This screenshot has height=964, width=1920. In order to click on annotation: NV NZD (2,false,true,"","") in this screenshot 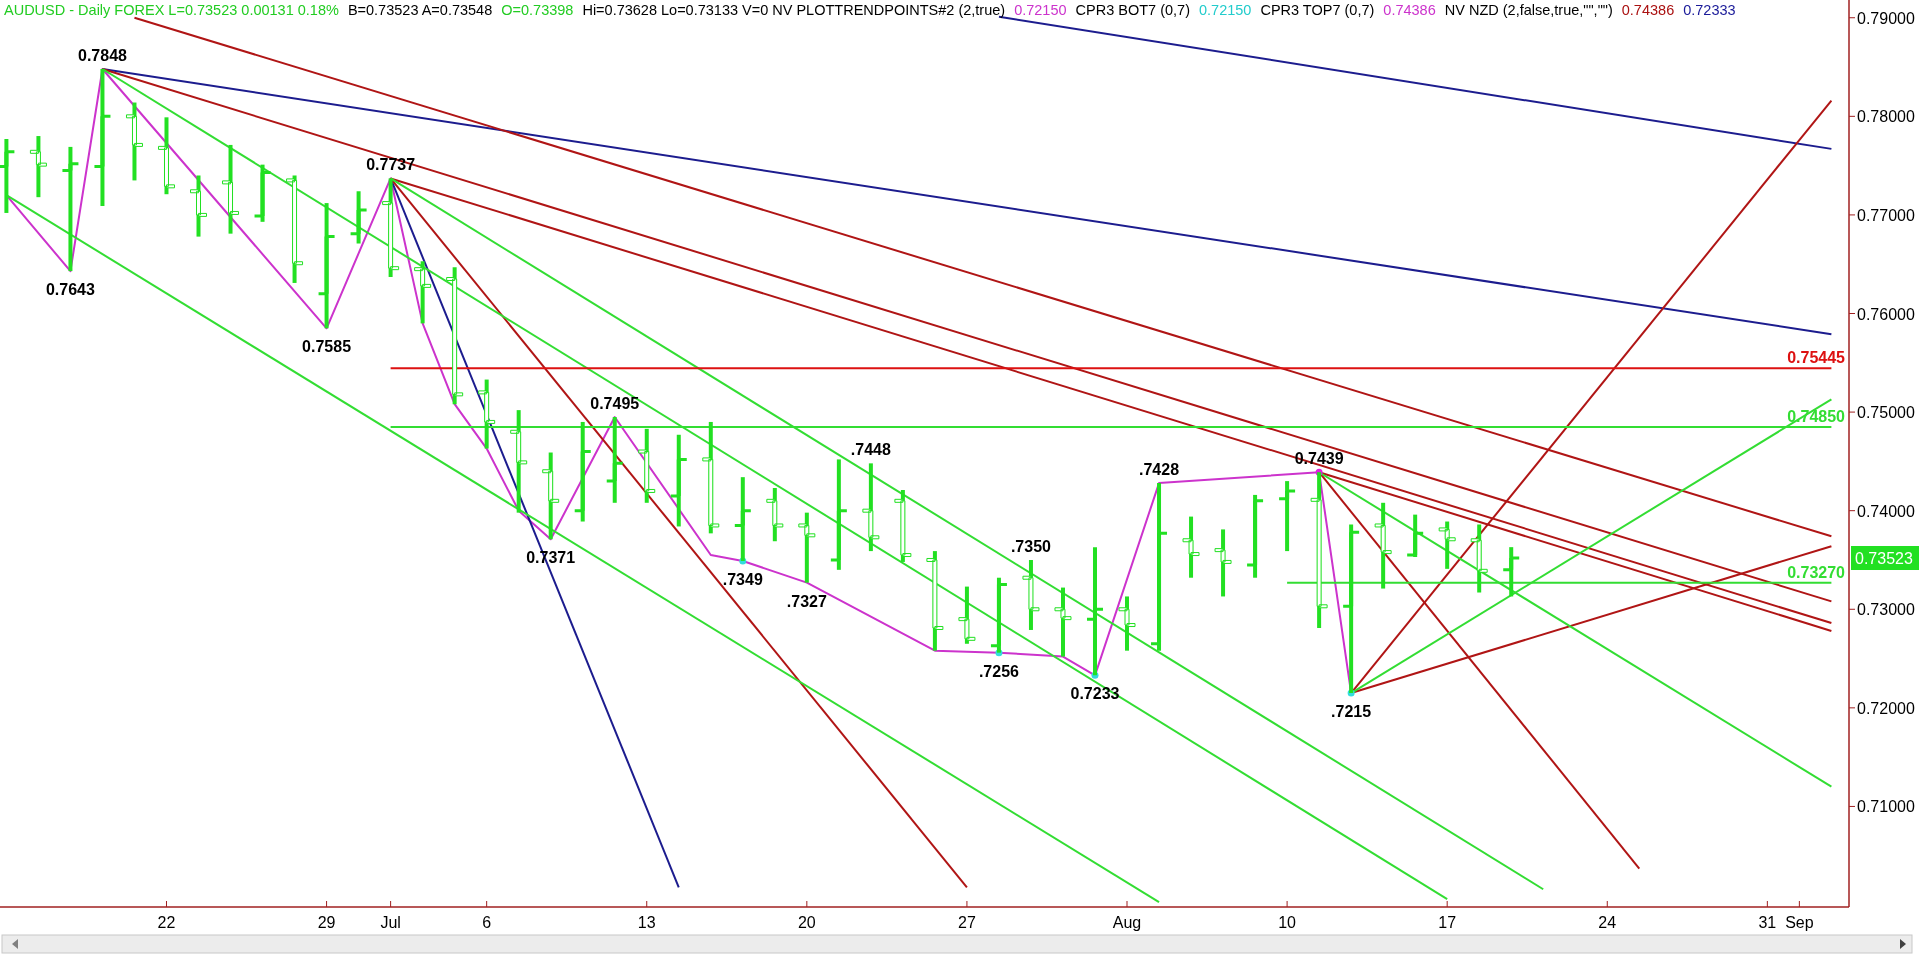, I will do `click(1528, 10)`.